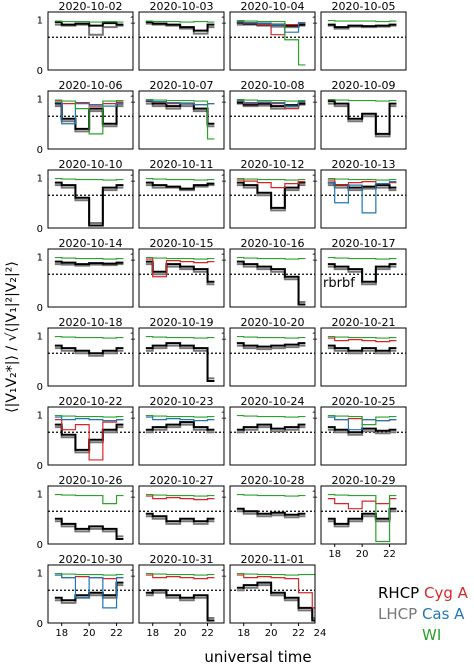 The width and height of the screenshot is (474, 669). I want to click on panel-title: 2020-10-03, so click(182, 6).